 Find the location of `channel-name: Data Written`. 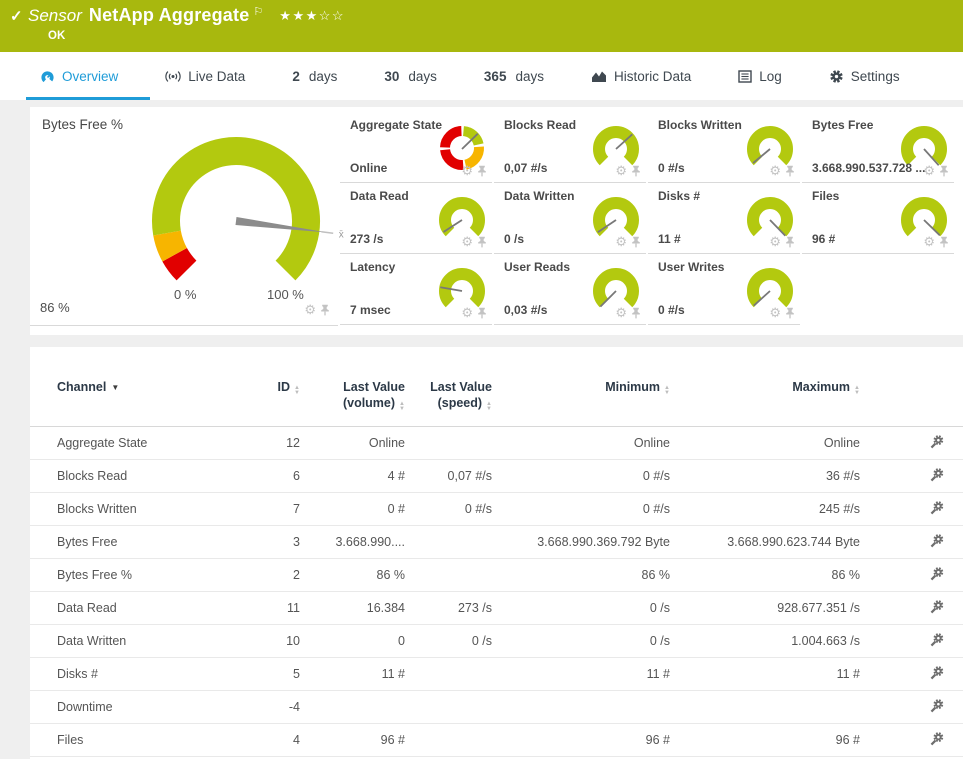

channel-name: Data Written is located at coordinates (92, 640).